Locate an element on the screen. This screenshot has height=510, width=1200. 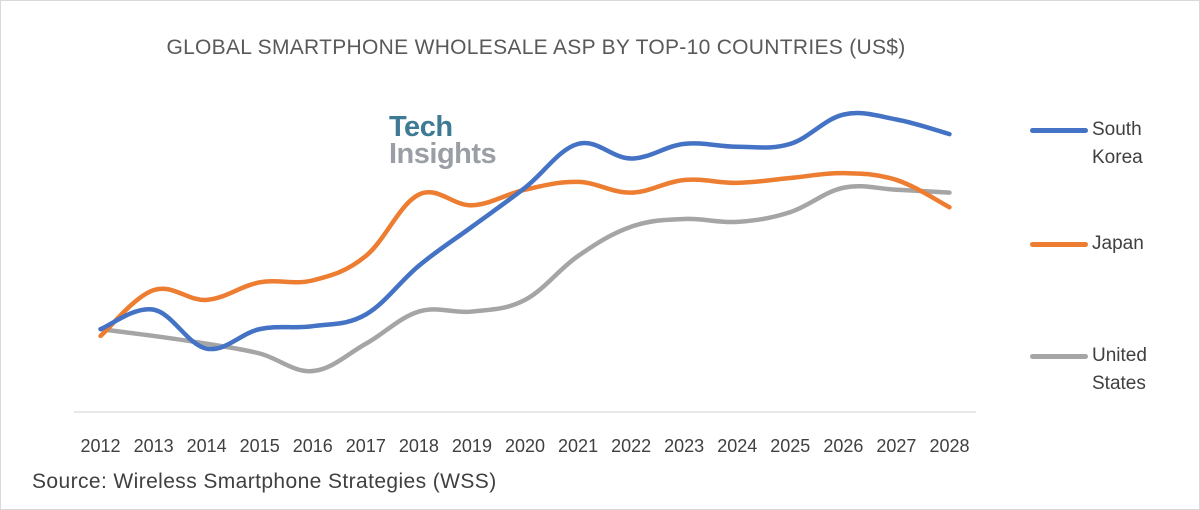
x-tick-2018: 2018 is located at coordinates (419, 446).